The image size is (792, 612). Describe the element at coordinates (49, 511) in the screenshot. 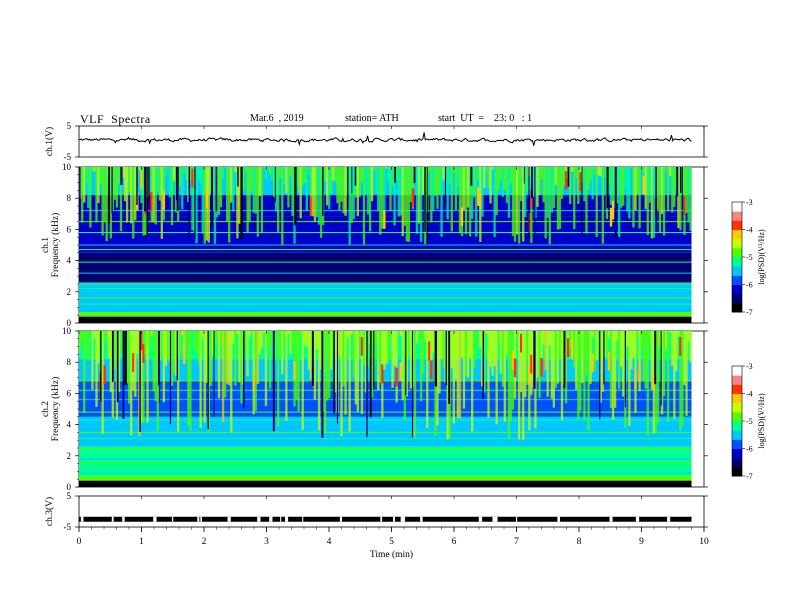

I see `ch3-waveform-ylabel: ch.3(V)` at that location.